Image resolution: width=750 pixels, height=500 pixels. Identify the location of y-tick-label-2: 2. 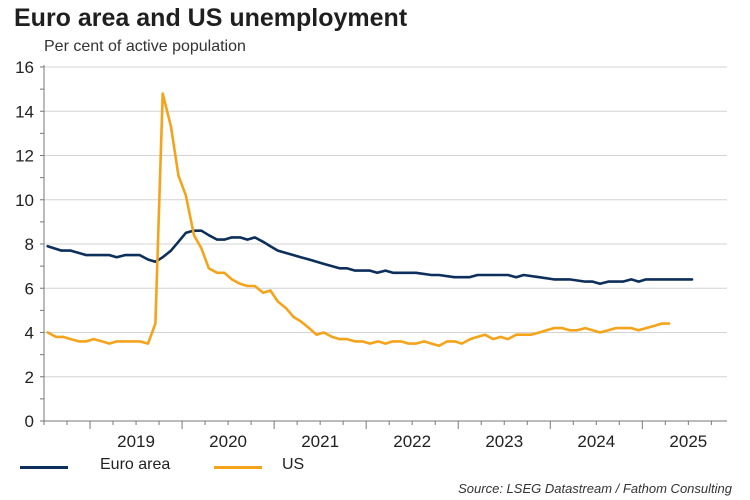
(29, 377).